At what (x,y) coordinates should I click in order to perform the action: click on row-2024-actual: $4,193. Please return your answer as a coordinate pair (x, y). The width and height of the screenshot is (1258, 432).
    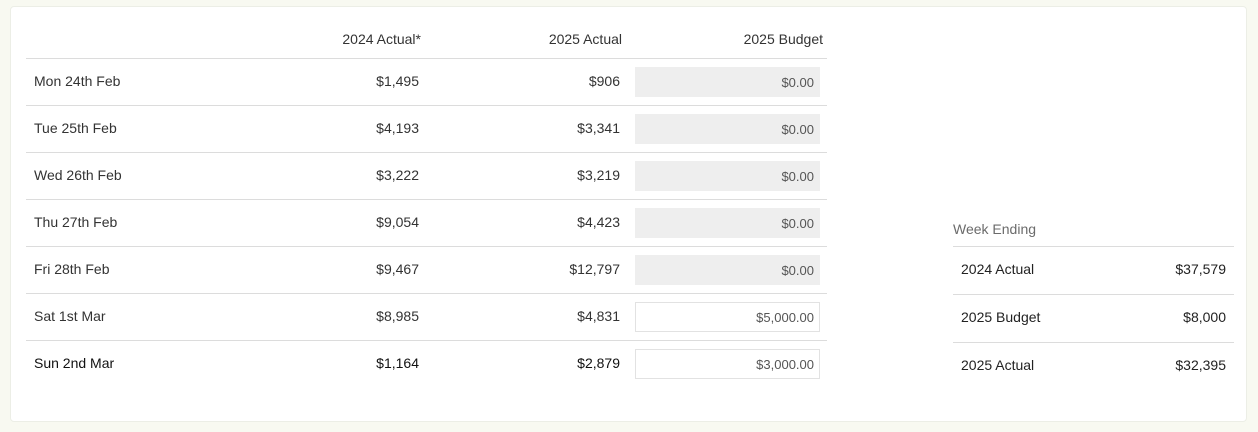
    Looking at the image, I should click on (397, 128).